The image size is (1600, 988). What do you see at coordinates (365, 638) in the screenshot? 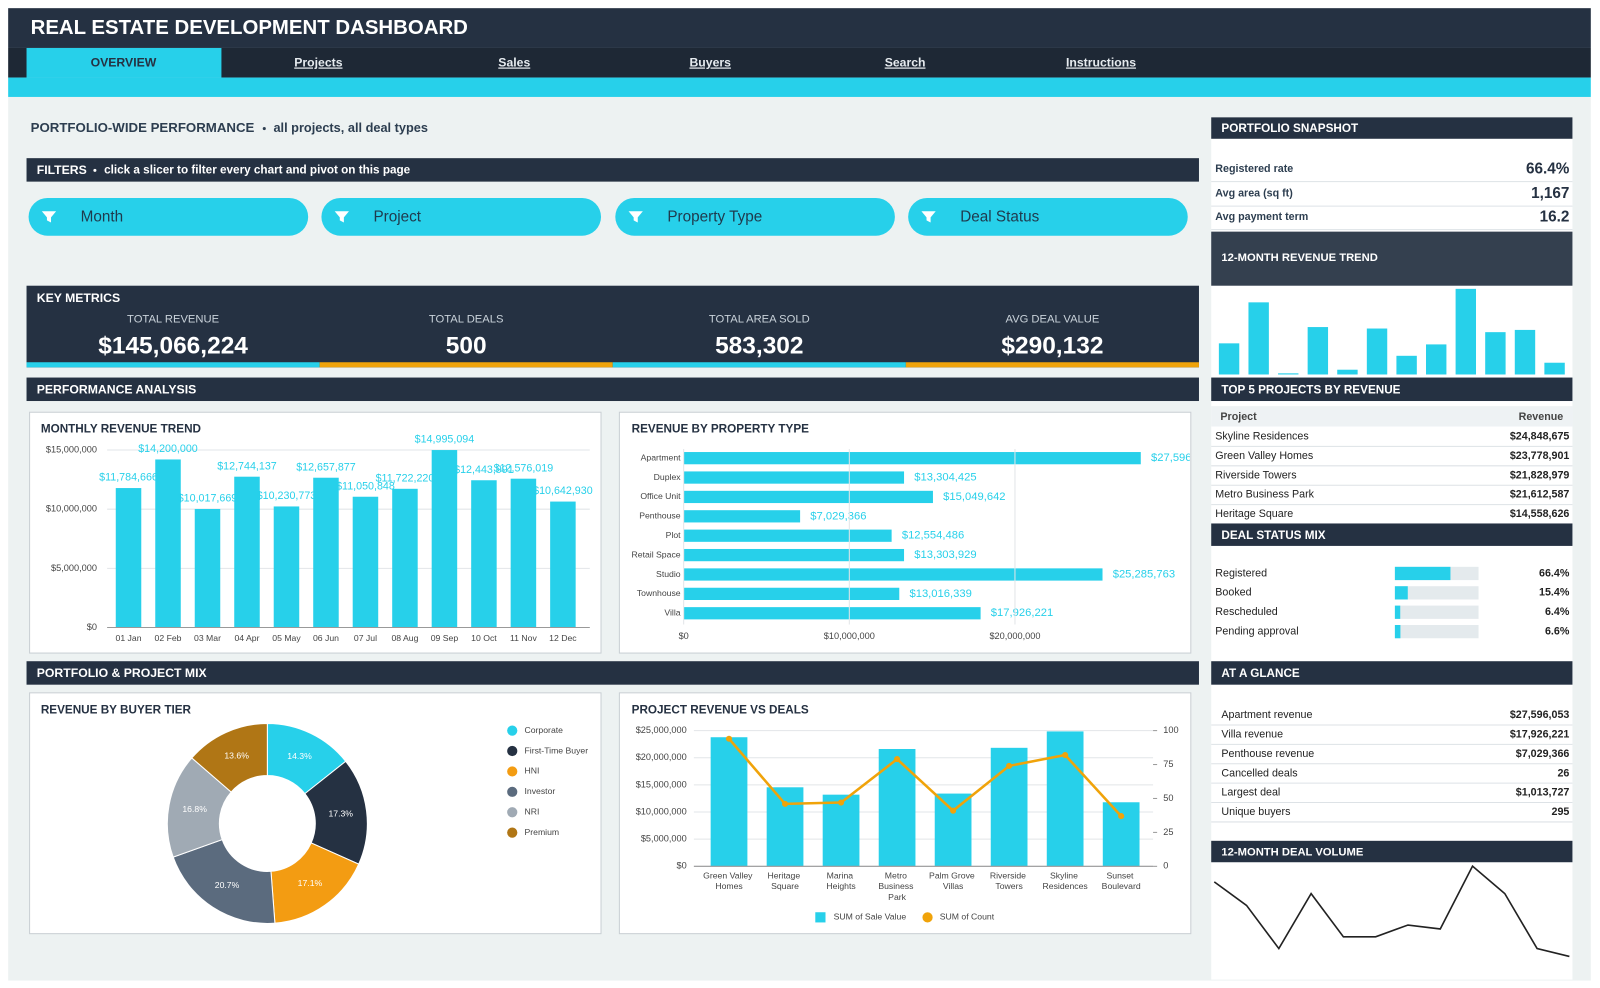
I see `x-tick-label: 07 Jul` at bounding box center [365, 638].